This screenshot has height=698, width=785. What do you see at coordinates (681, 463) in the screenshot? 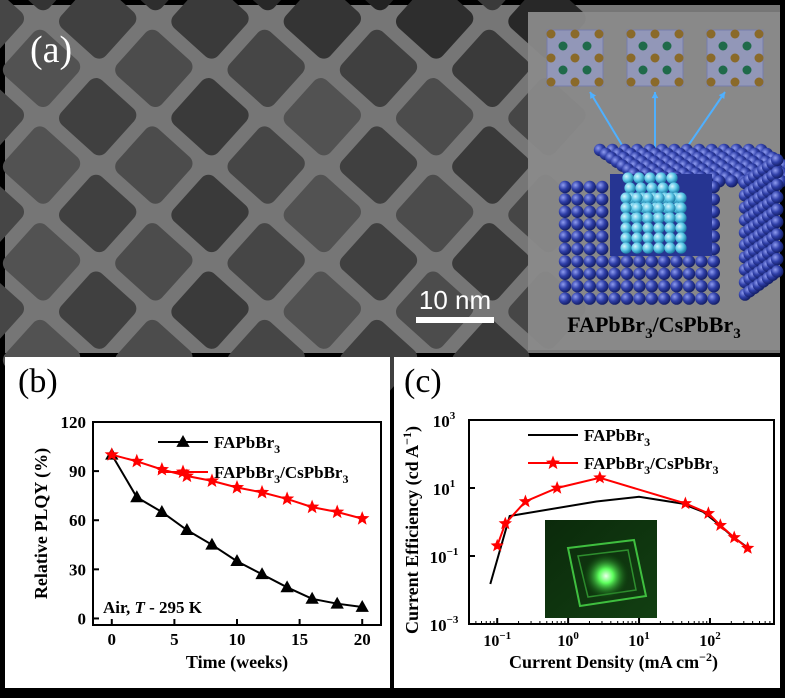
I see `legend-text: /CsPbBr` at bounding box center [681, 463].